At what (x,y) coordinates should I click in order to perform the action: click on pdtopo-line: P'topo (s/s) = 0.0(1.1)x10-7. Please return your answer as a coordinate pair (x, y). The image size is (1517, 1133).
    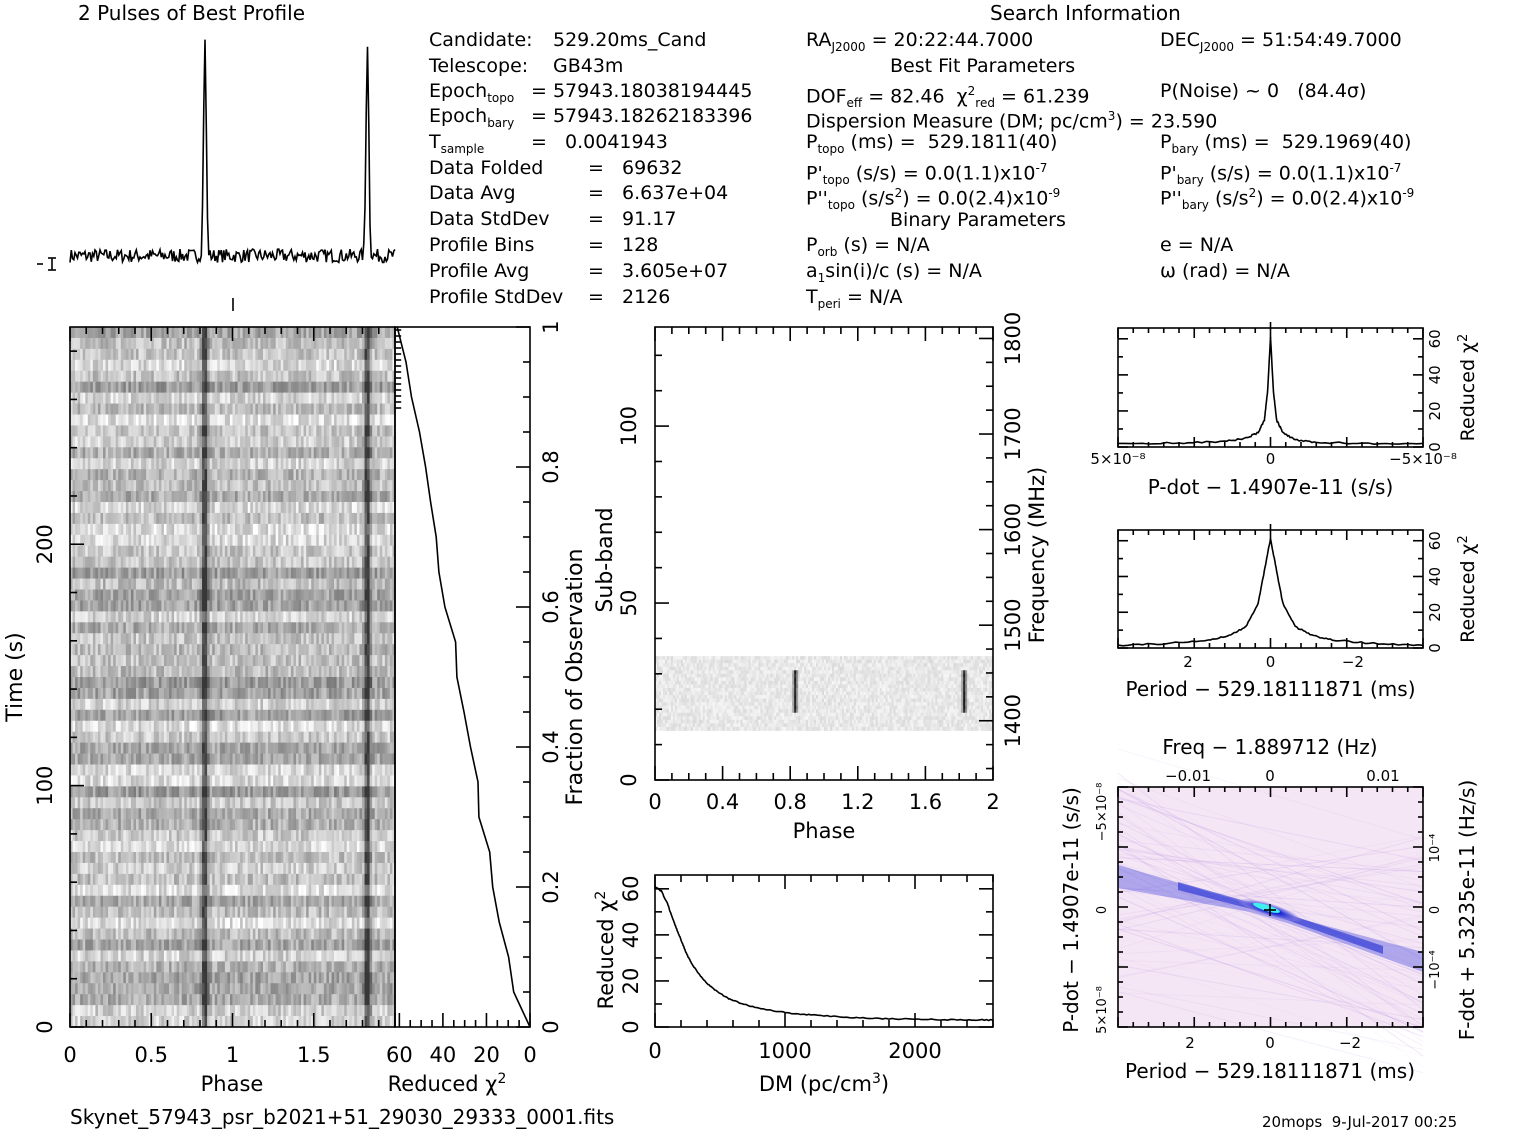
    Looking at the image, I should click on (927, 174).